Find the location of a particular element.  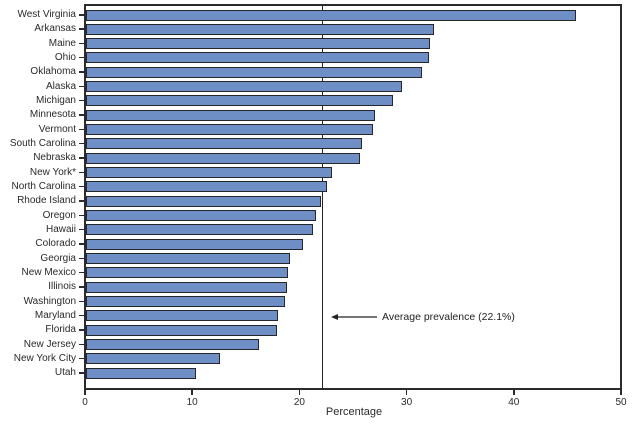

average-reference-line is located at coordinates (323, 197).